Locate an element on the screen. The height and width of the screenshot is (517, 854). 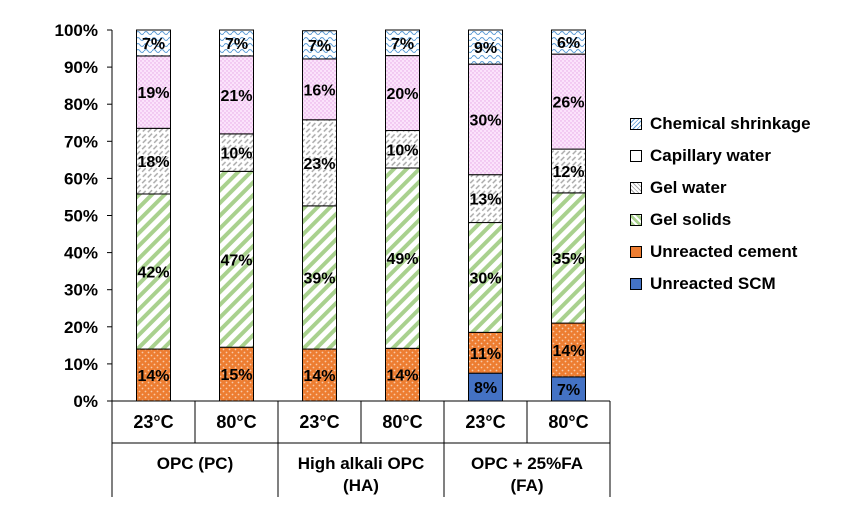
legend-label: Gel water is located at coordinates (688, 187).